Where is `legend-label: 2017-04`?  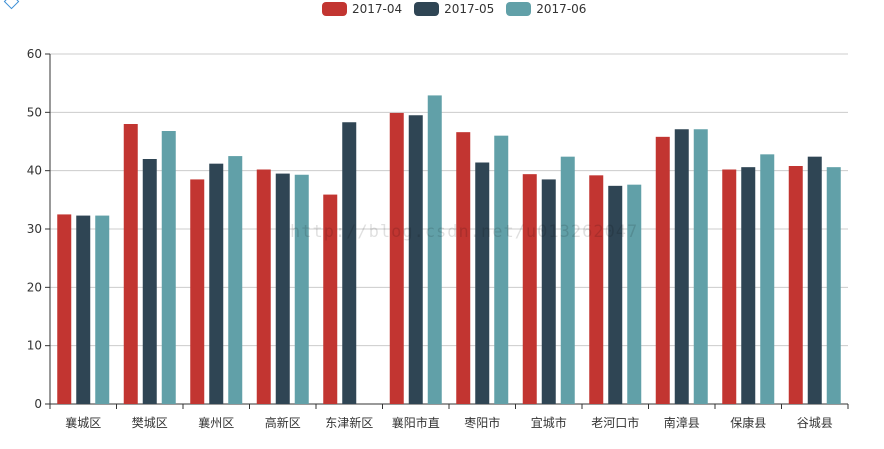 legend-label: 2017-04 is located at coordinates (377, 9).